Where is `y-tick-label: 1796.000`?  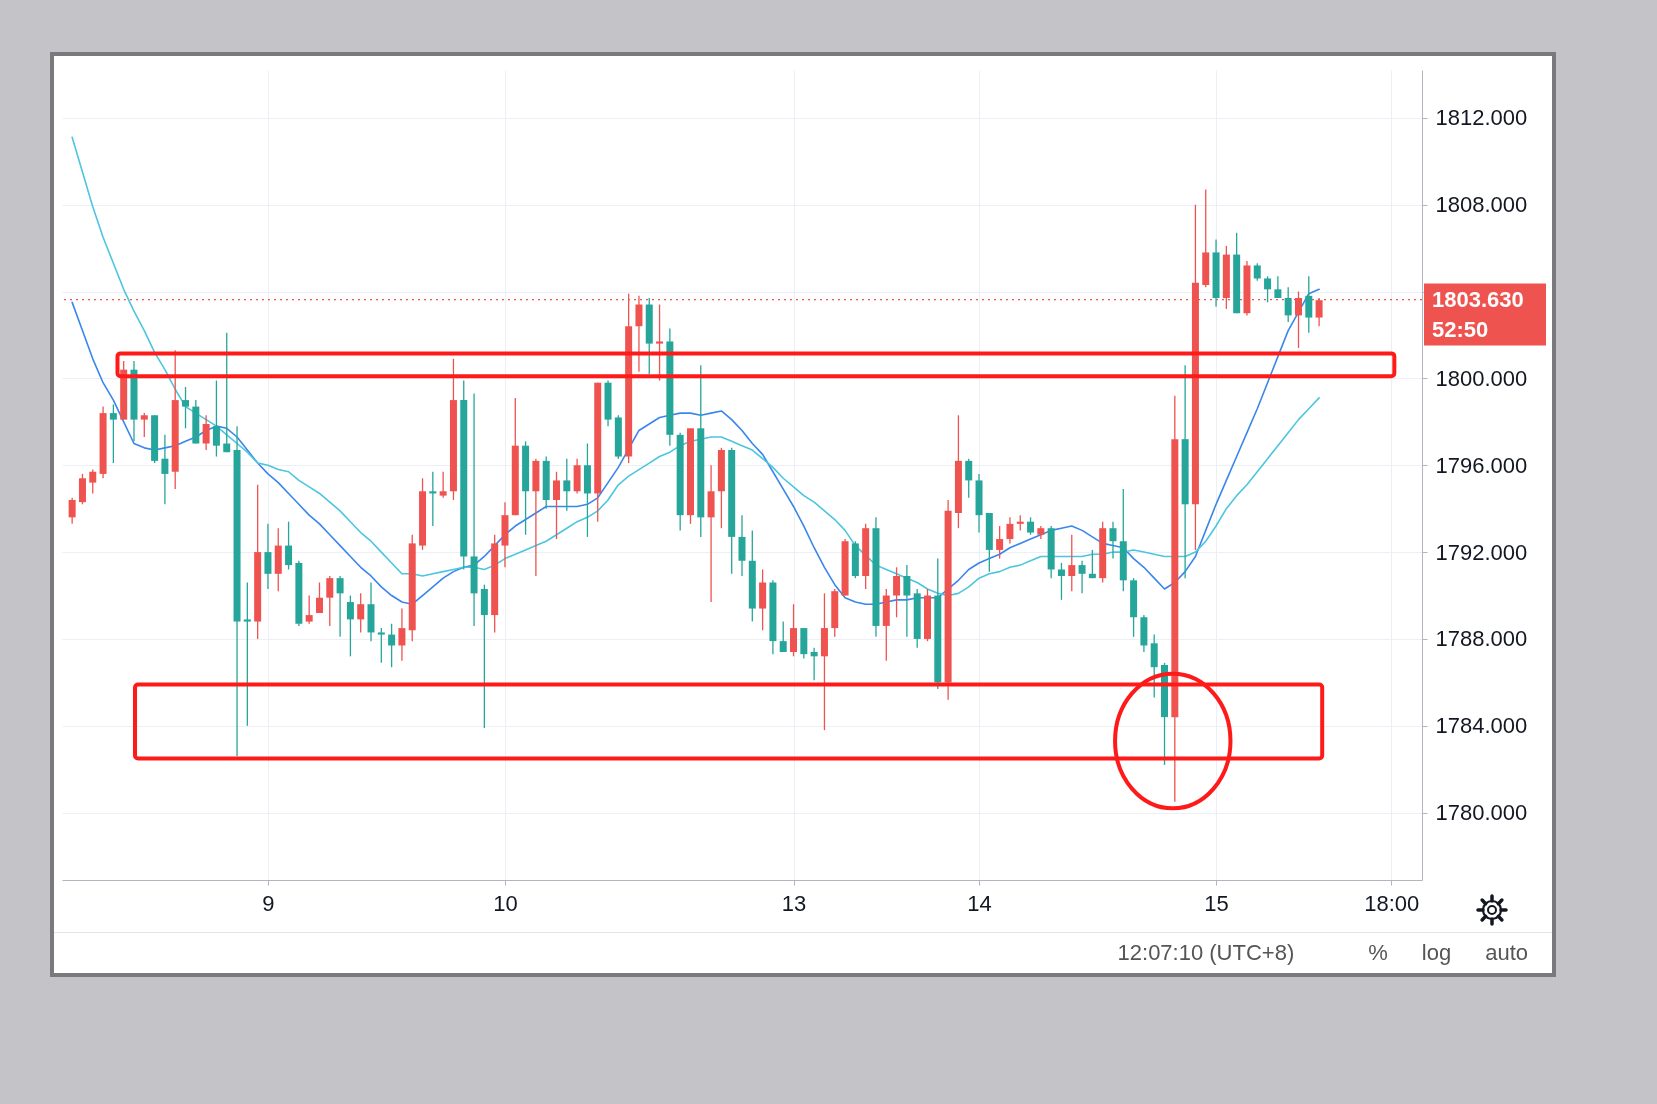 y-tick-label: 1796.000 is located at coordinates (1481, 465).